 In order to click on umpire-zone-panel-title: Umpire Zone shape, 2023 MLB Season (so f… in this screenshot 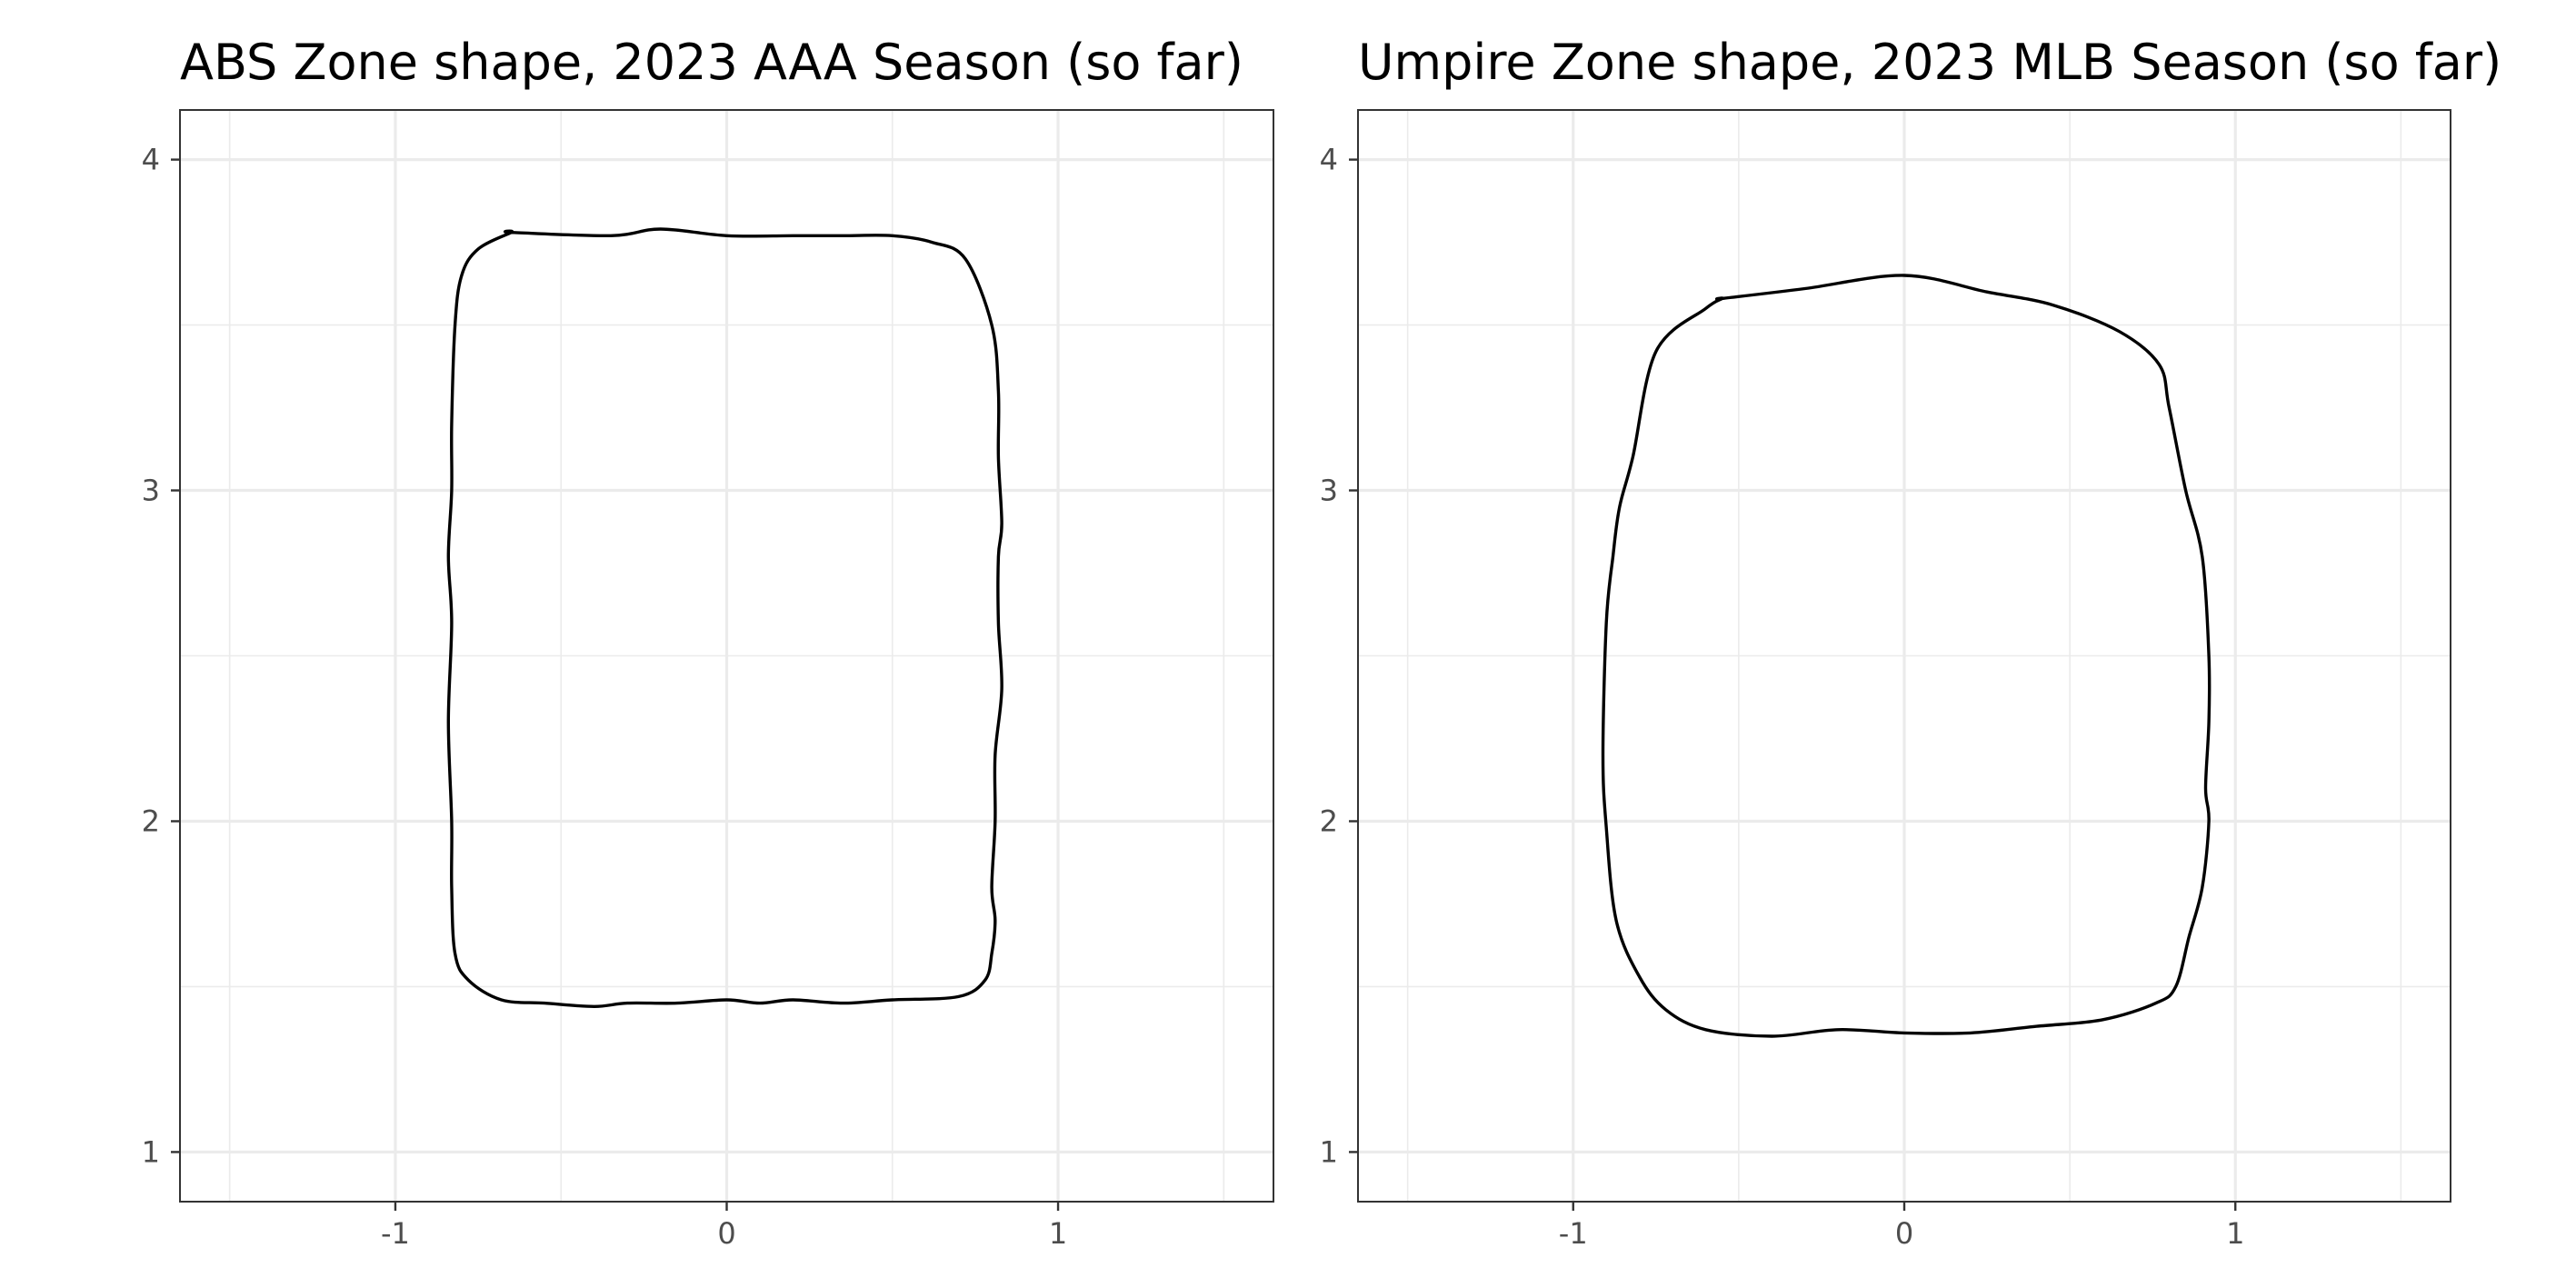, I will do `click(1930, 62)`.